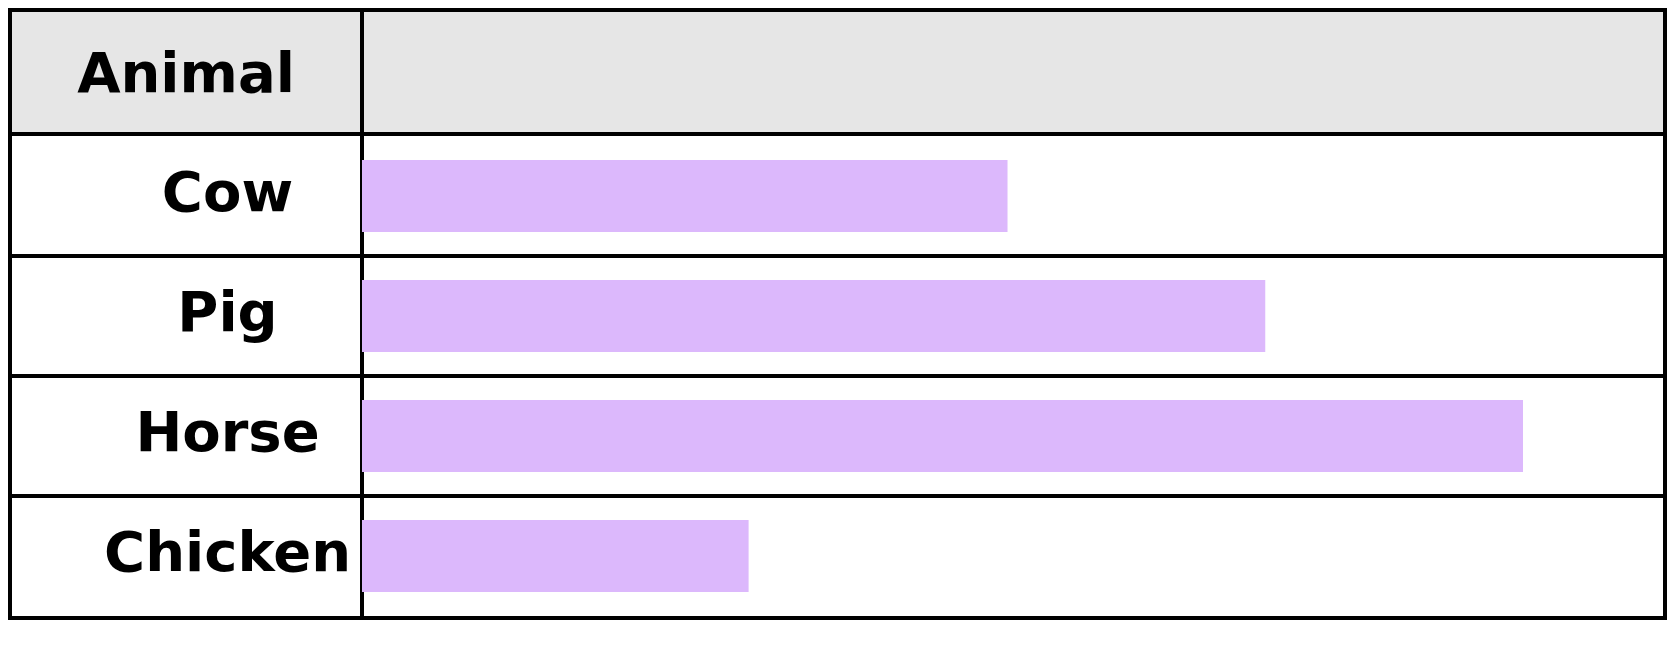 This screenshot has width=1675, height=653. I want to click on y-axis-title: Animal, so click(188, 72).